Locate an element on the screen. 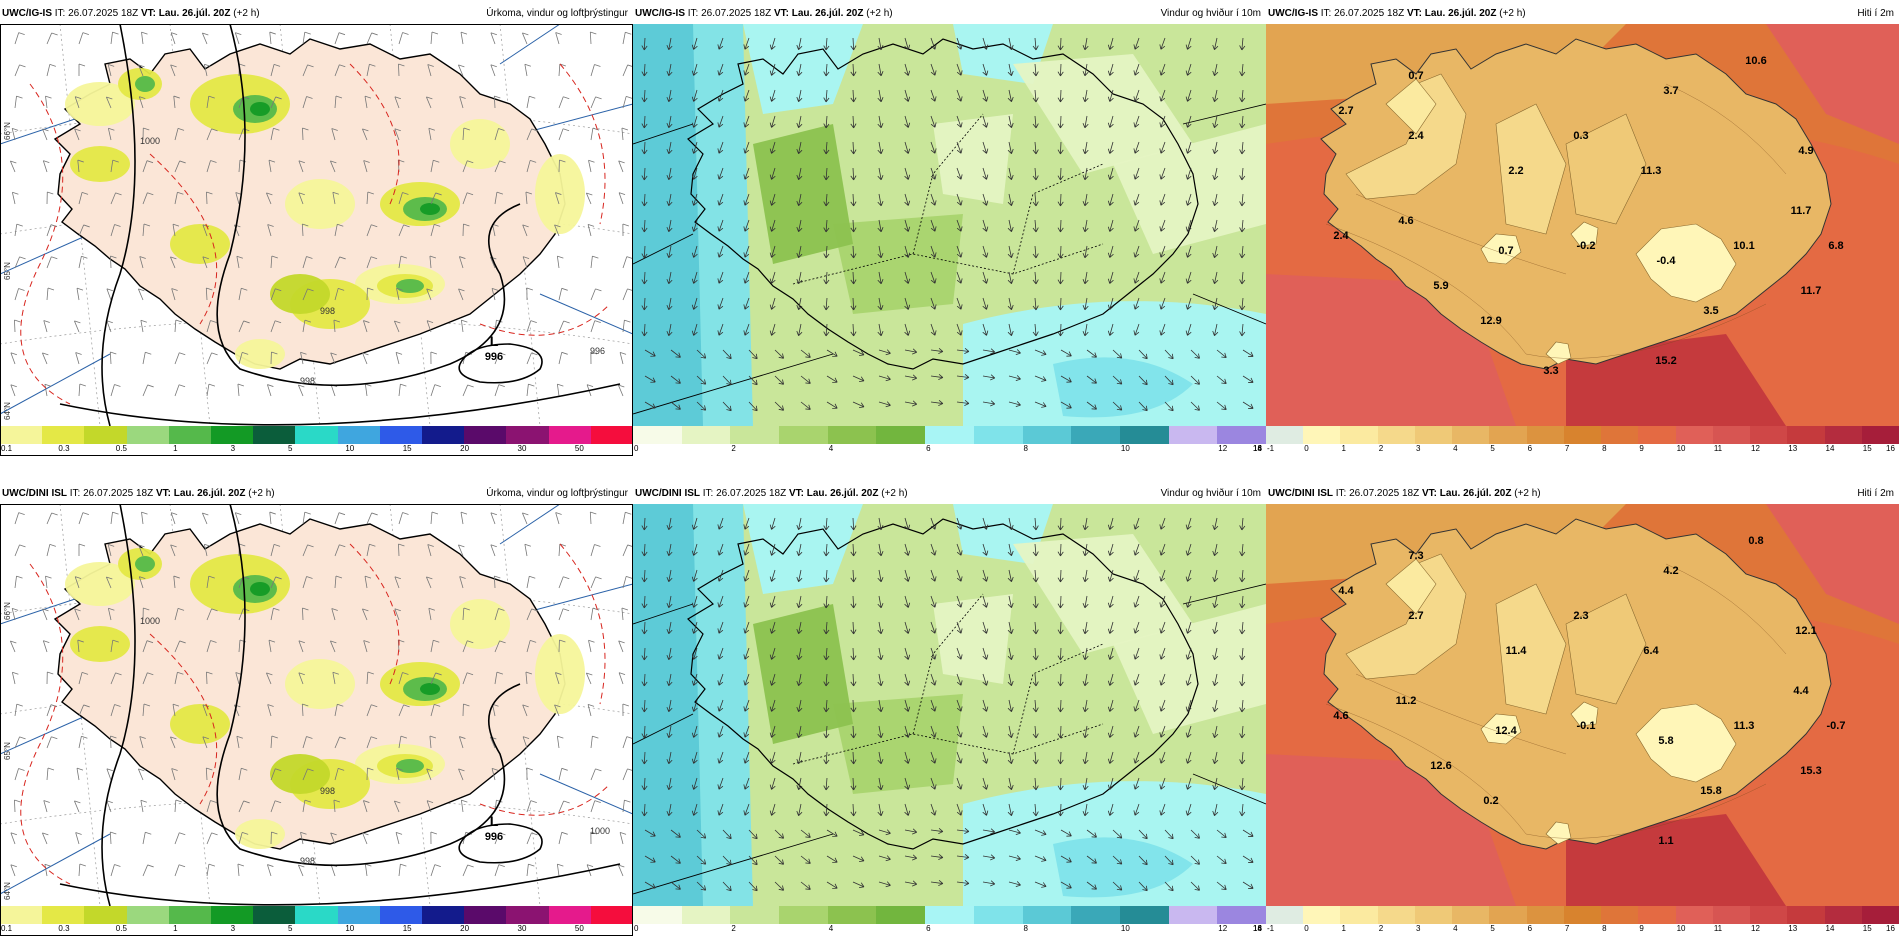  colorbar-tick-label: 5 is located at coordinates (290, 448).